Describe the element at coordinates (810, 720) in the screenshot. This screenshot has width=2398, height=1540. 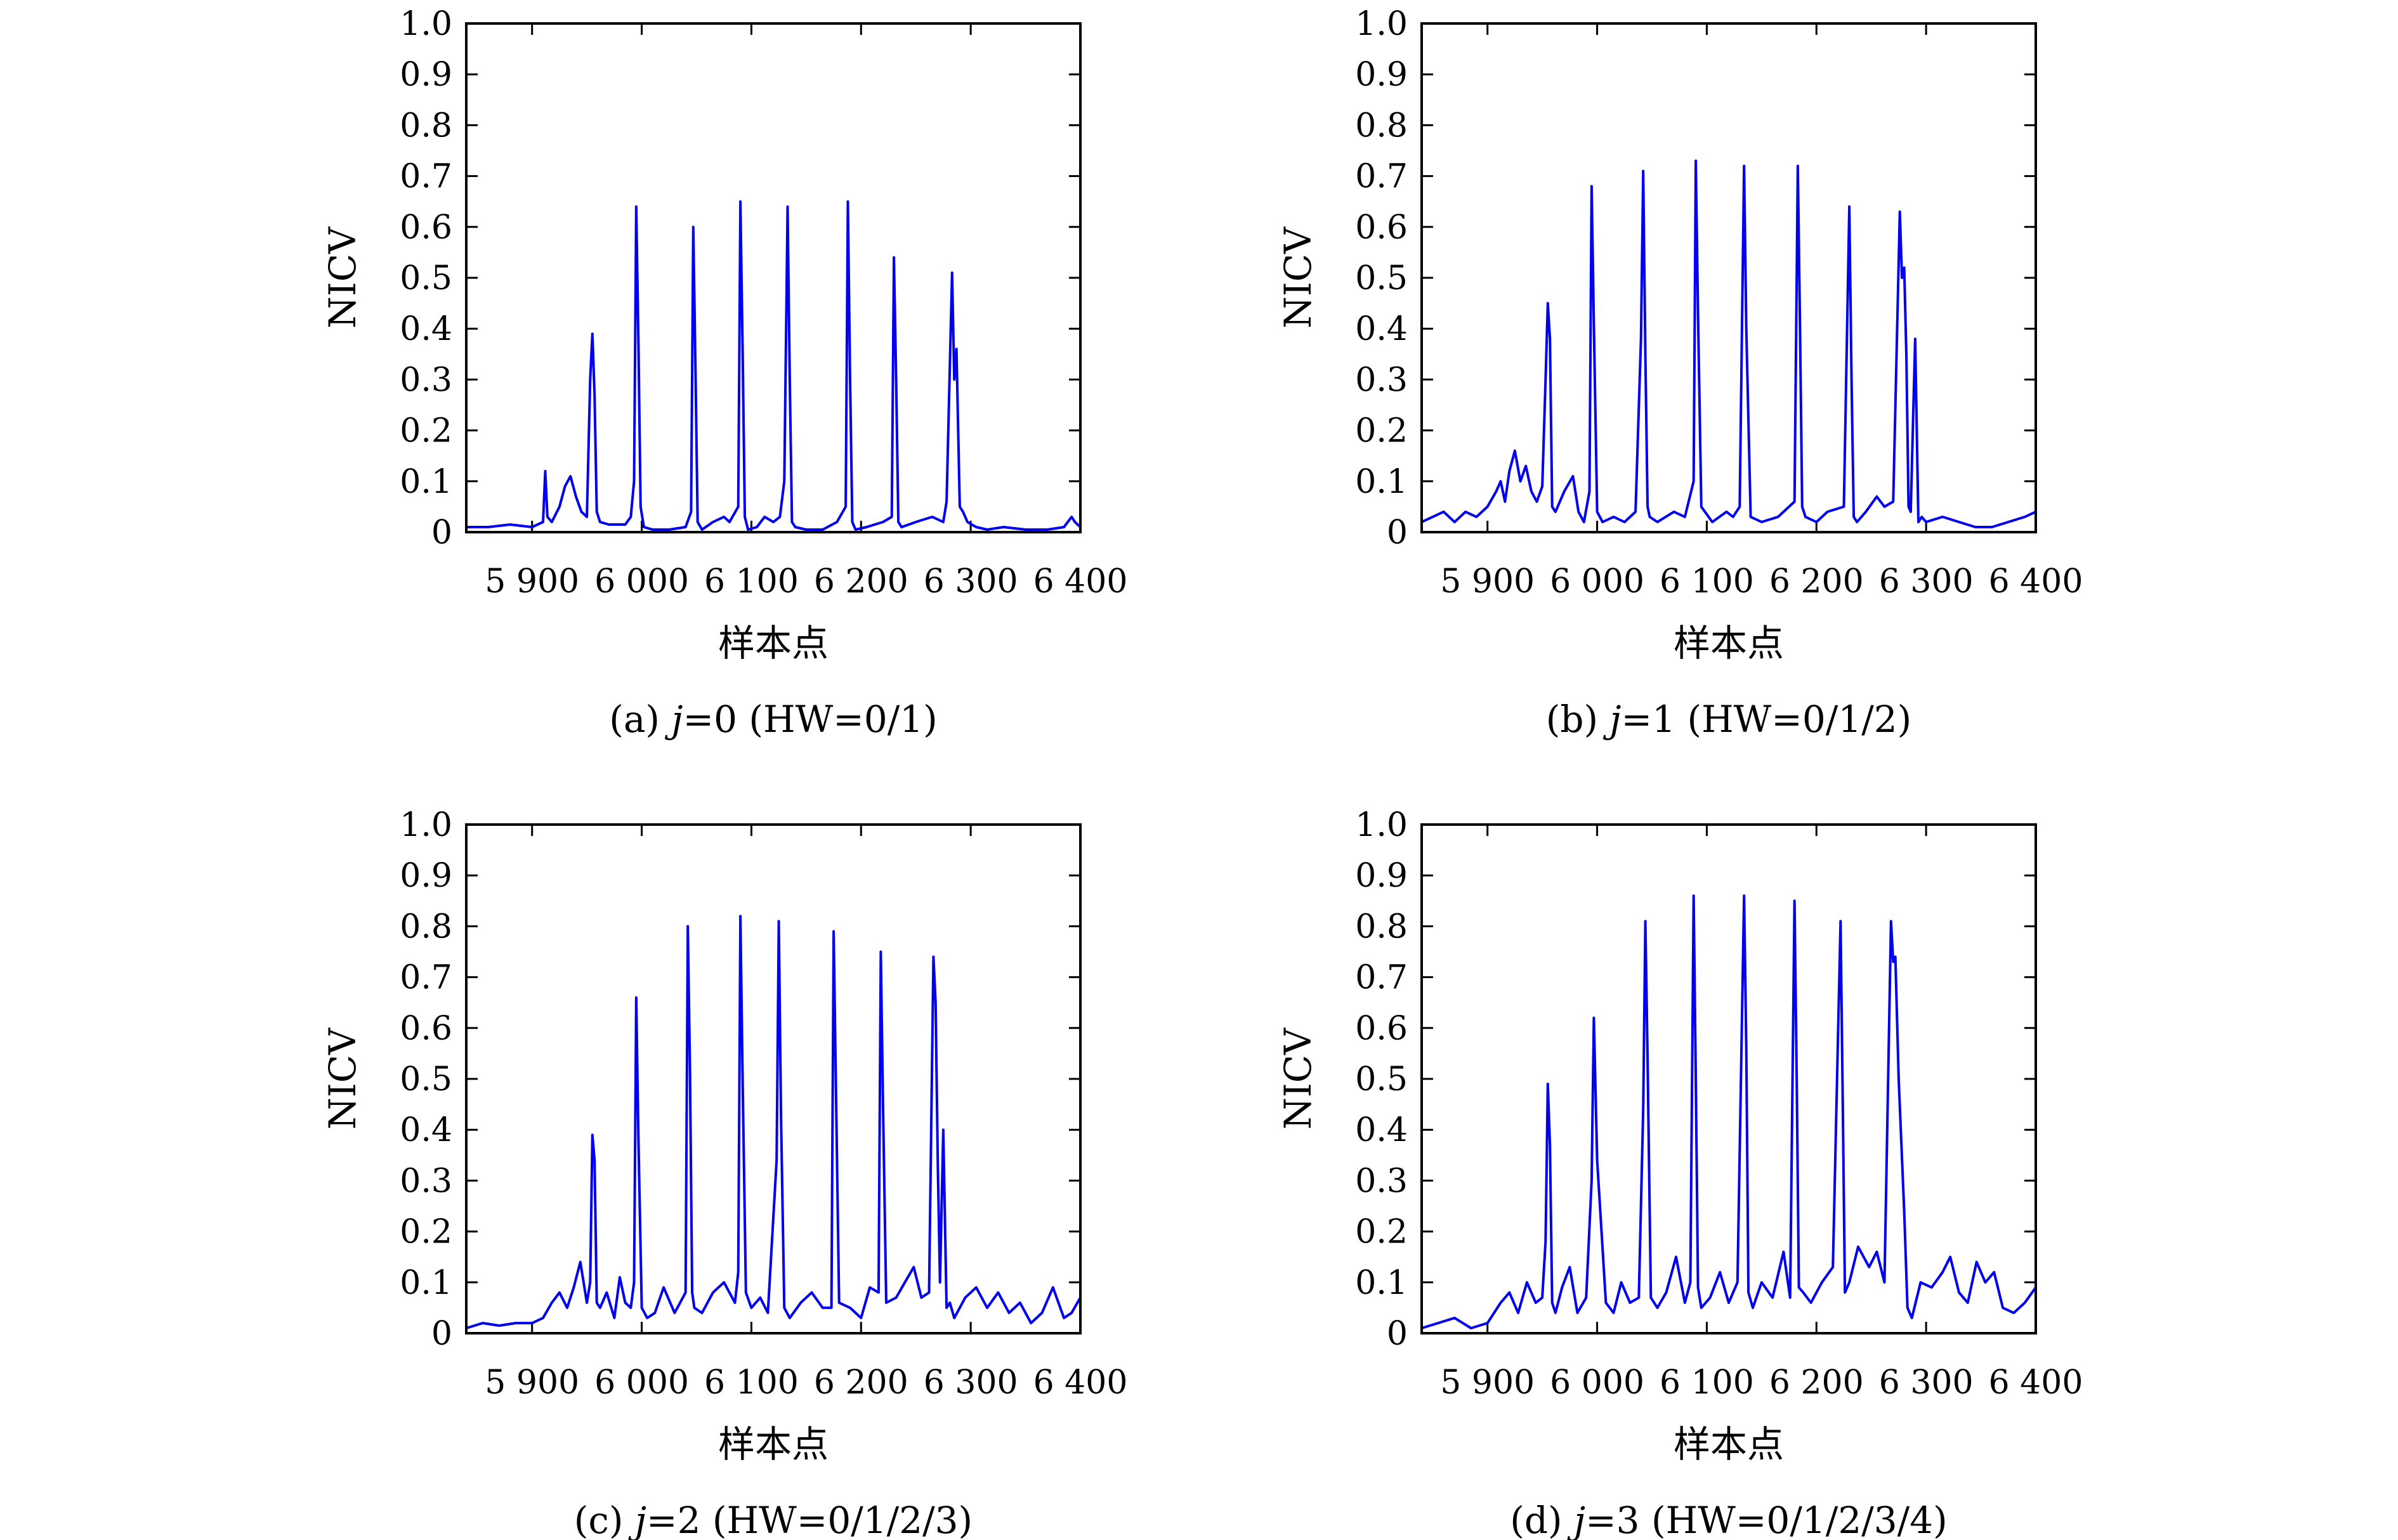
I see `caption-rest: =0 (HW=0/1)` at that location.